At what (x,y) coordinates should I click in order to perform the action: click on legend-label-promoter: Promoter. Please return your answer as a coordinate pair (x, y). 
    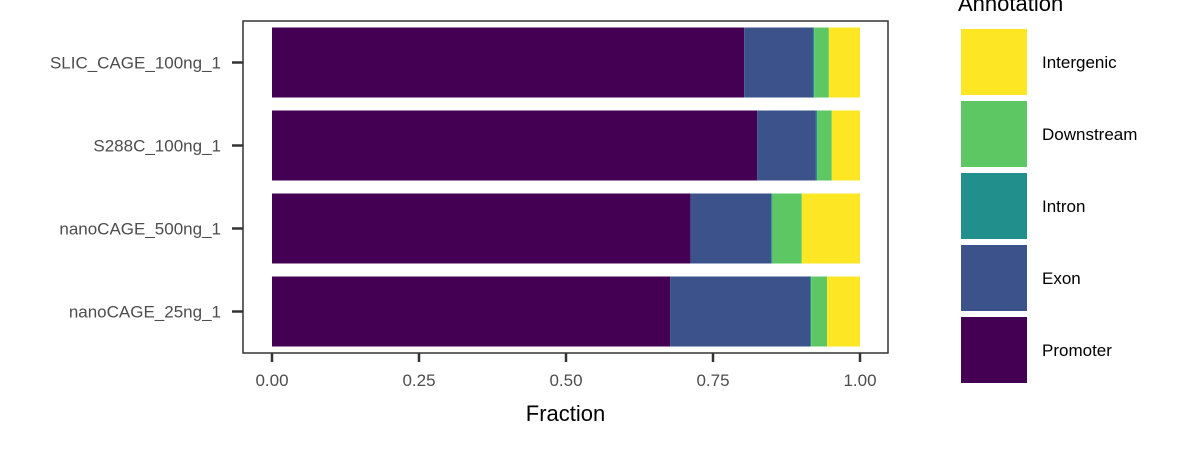
    Looking at the image, I should click on (1077, 350).